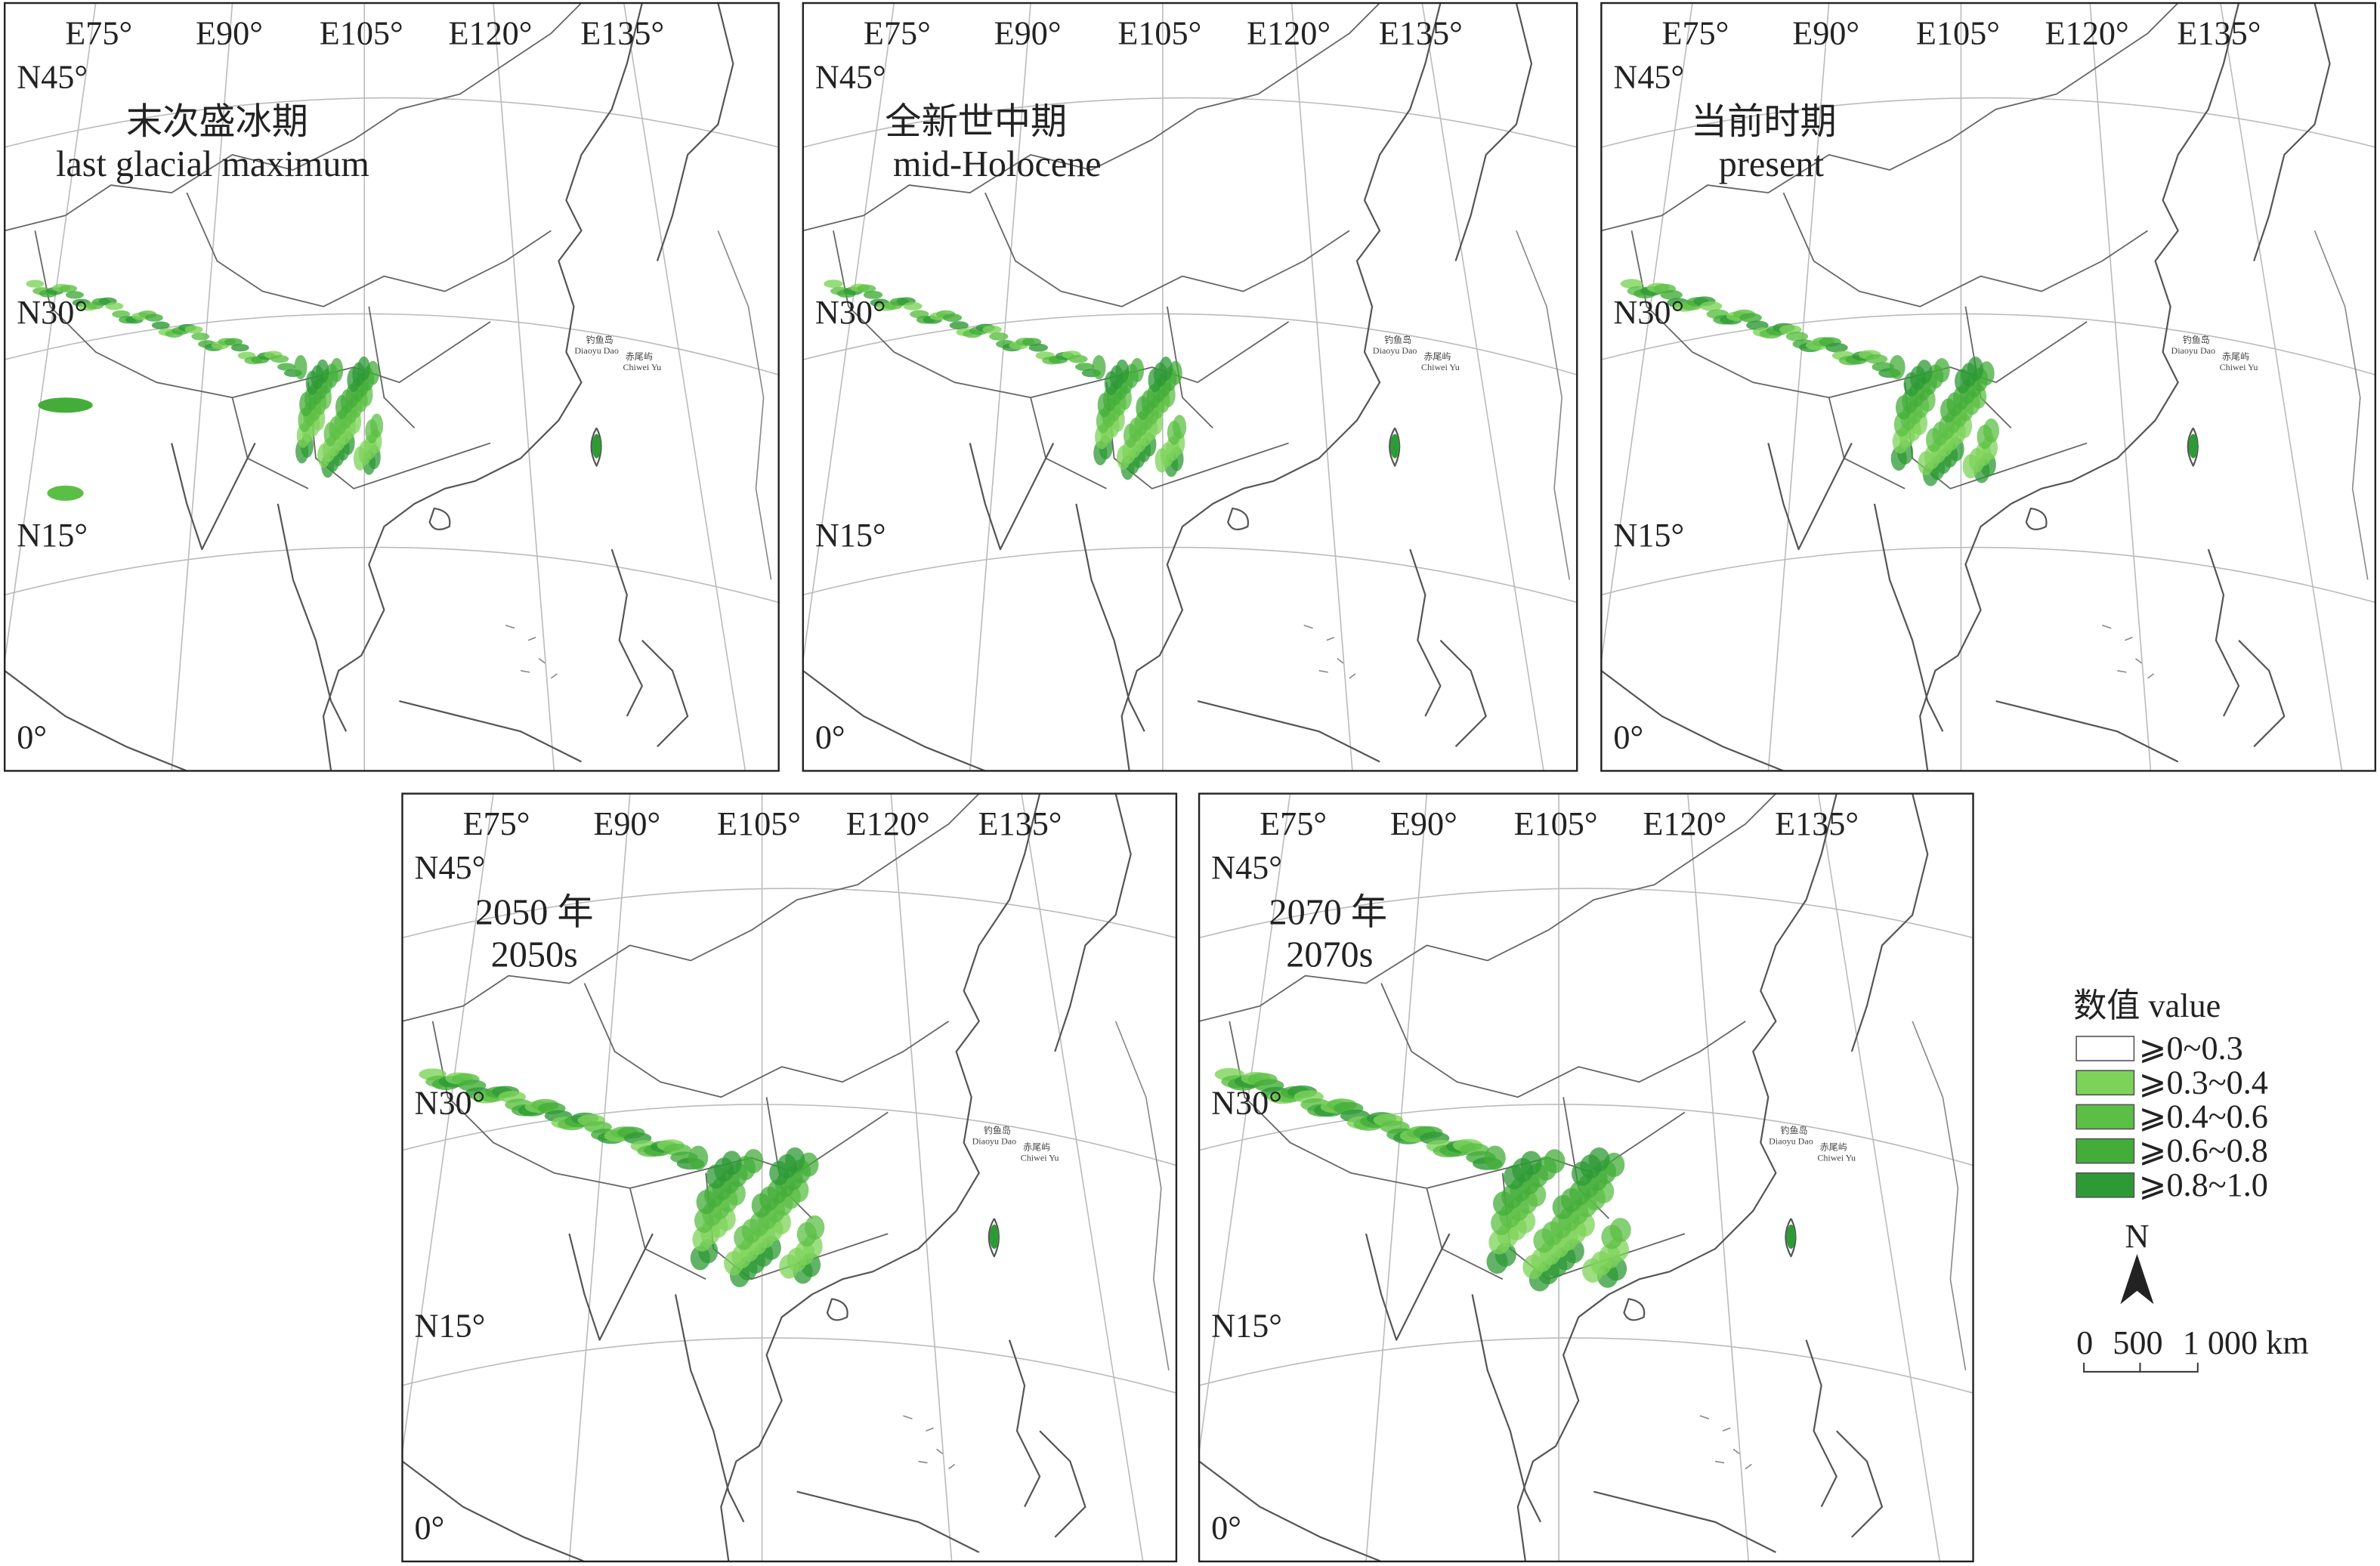 The image size is (2380, 1566). What do you see at coordinates (850, 313) in the screenshot?
I see `latitude-label: N30°` at bounding box center [850, 313].